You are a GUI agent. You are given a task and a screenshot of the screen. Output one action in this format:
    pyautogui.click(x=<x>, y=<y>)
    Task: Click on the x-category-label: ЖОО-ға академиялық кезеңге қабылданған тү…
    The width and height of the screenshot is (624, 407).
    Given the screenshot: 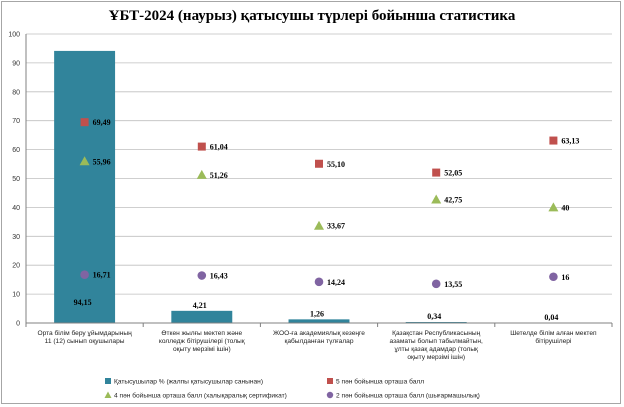 What is the action you would take?
    pyautogui.click(x=319, y=337)
    